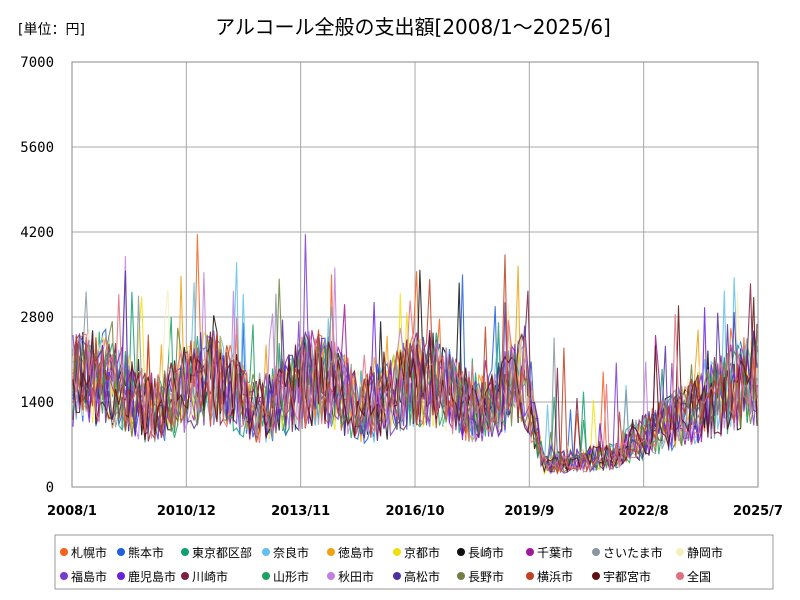 The image size is (800, 600). I want to click on legend-label: 宇都宮市, so click(627, 576).